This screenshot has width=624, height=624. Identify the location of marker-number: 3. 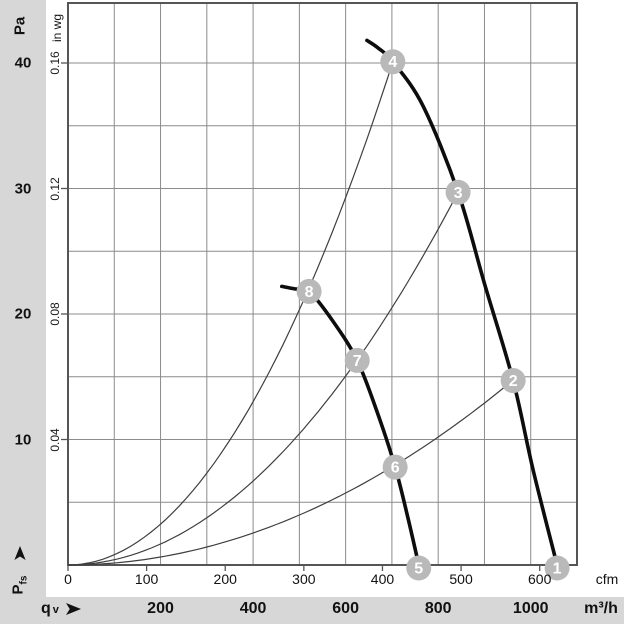
(458, 193).